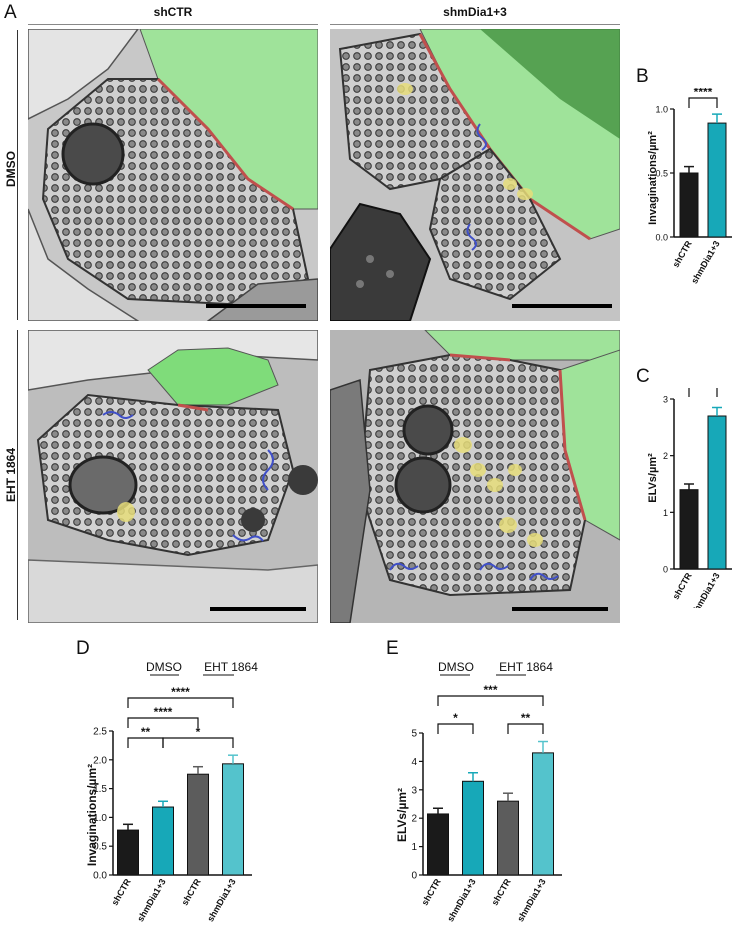 Image resolution: width=752 pixels, height=930 pixels. Describe the element at coordinates (173, 476) in the screenshot. I see `em-image-eht-shctr` at that location.